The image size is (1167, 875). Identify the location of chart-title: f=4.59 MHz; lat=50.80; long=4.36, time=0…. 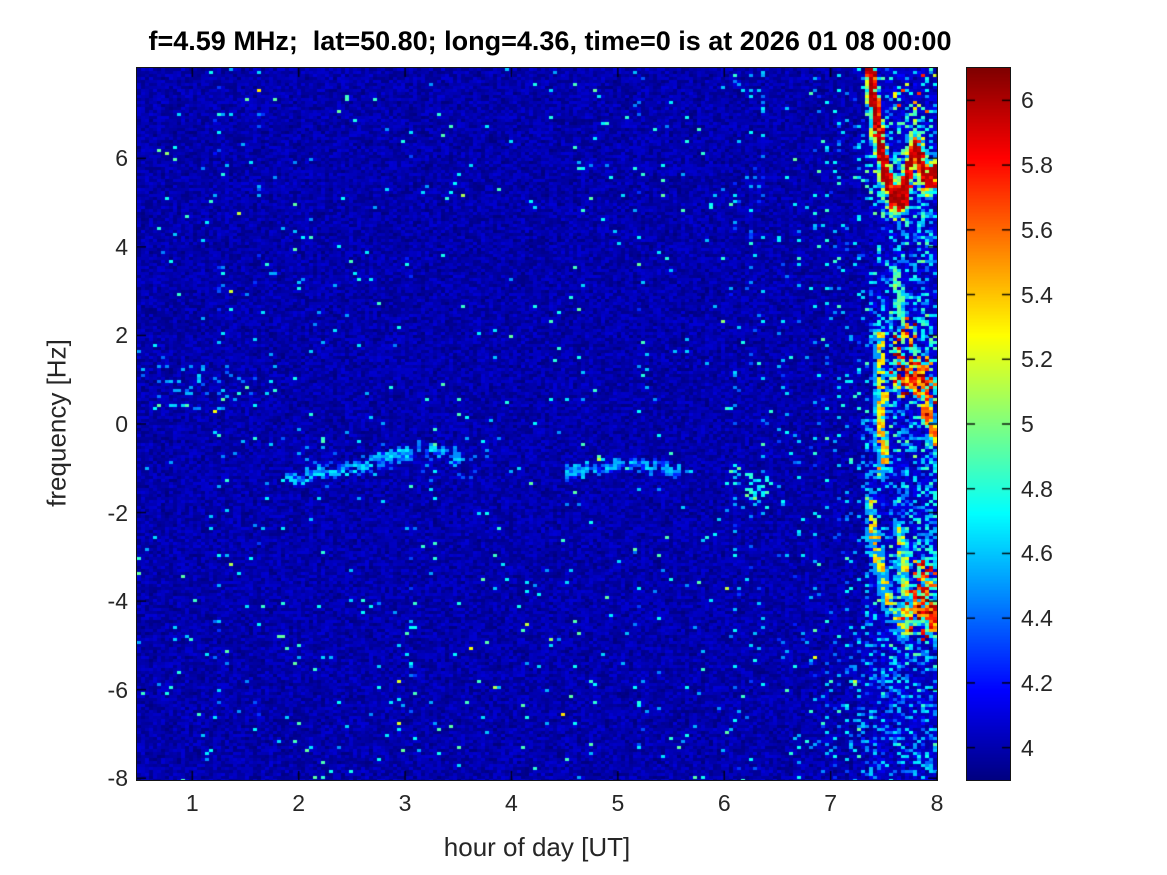
(550, 41).